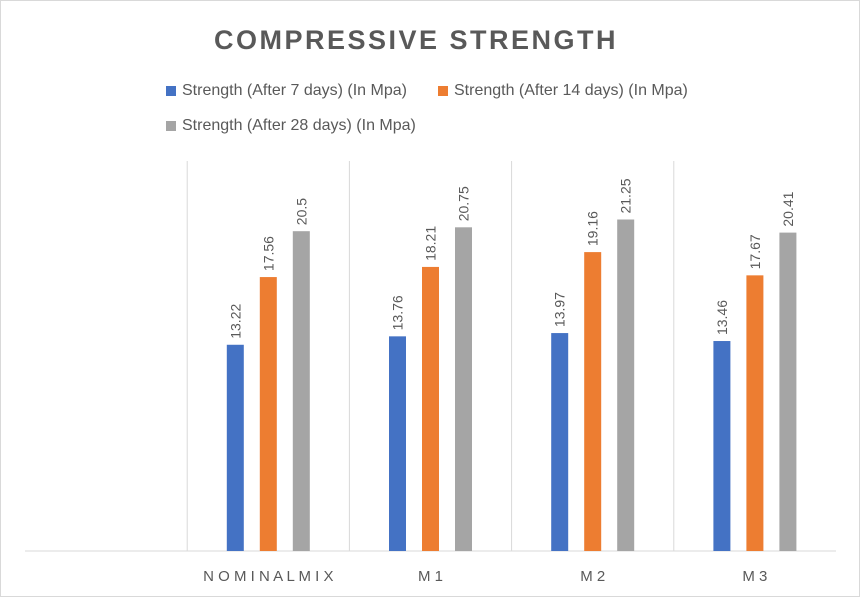 Image resolution: width=860 pixels, height=597 pixels. What do you see at coordinates (398, 312) in the screenshot?
I see `data-label: 13.76` at bounding box center [398, 312].